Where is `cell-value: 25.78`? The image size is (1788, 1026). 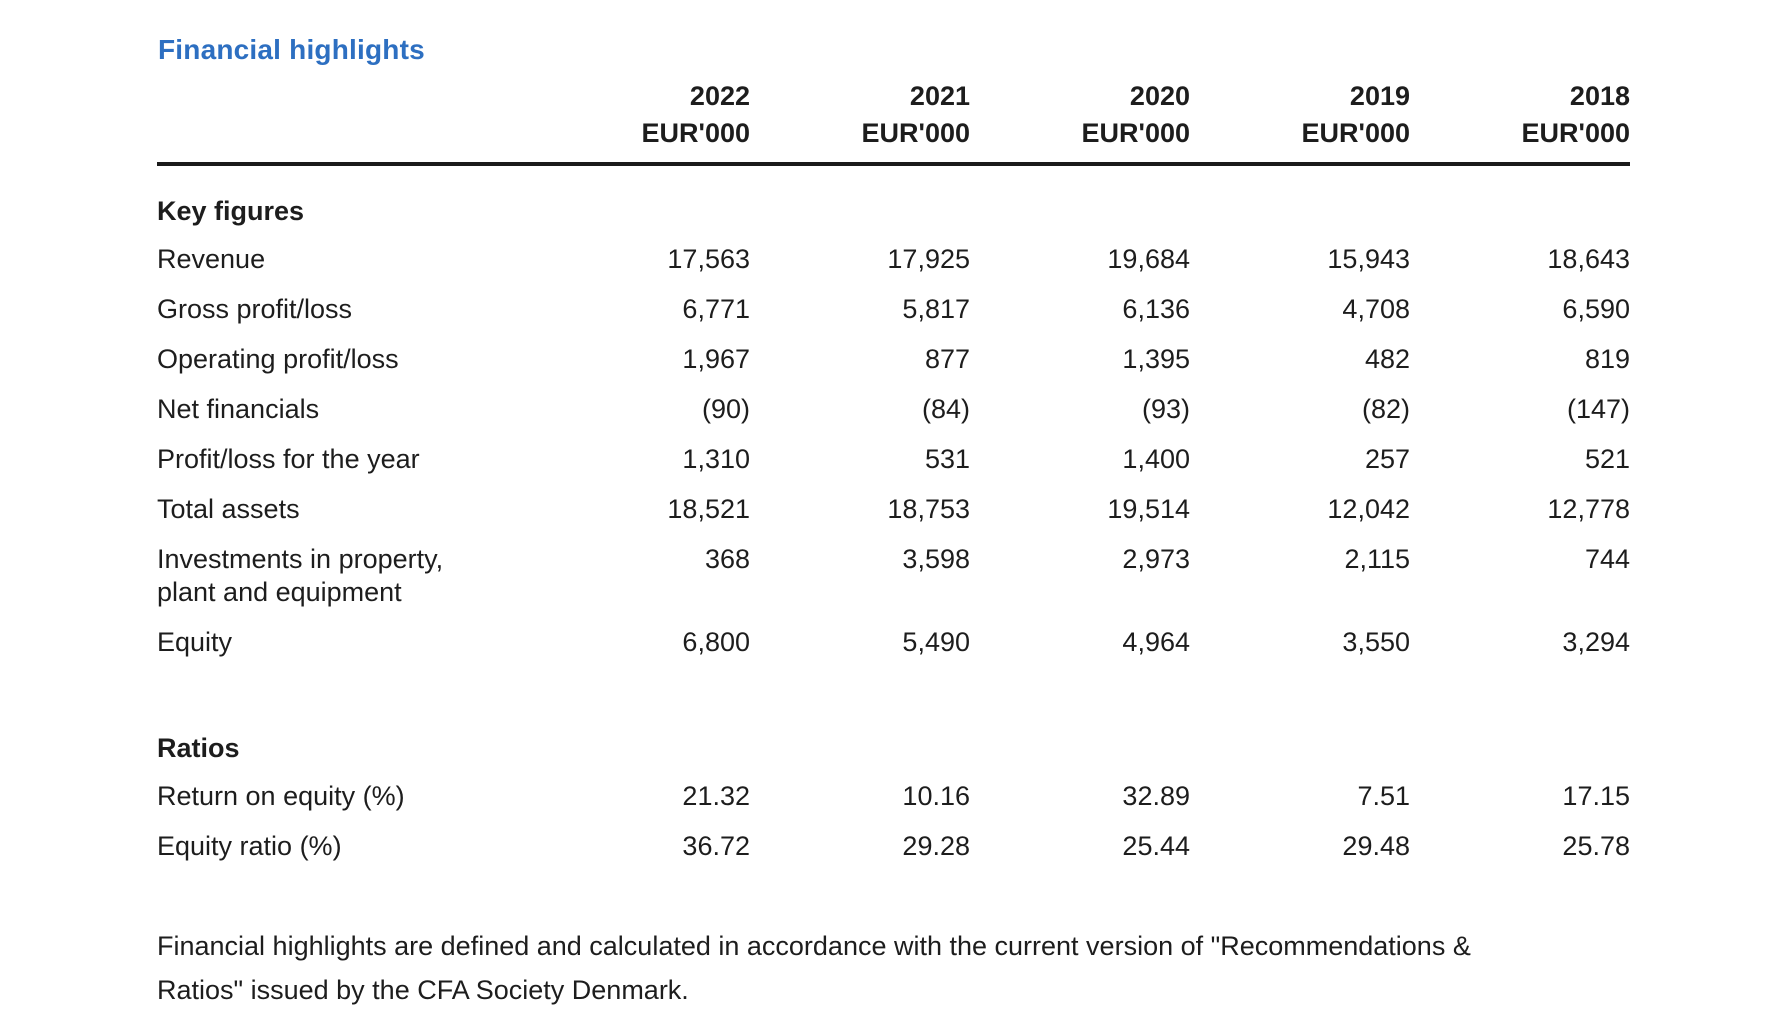
cell-value: 25.78 is located at coordinates (1596, 846).